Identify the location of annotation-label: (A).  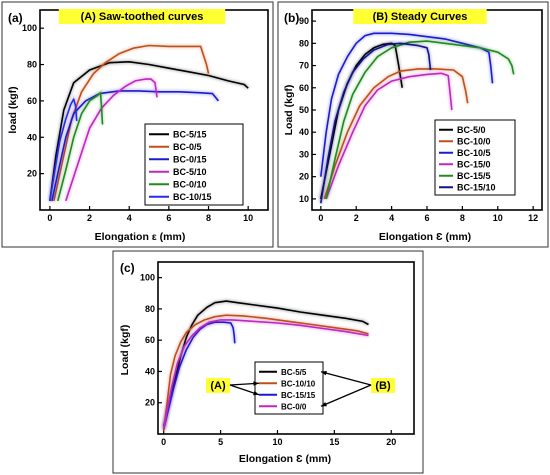
(218, 386).